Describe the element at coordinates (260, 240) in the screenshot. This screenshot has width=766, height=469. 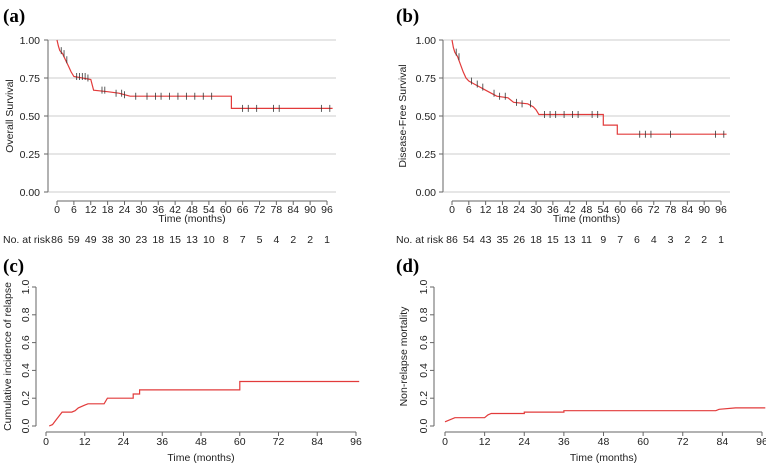
I see `at-risk-count: 5` at that location.